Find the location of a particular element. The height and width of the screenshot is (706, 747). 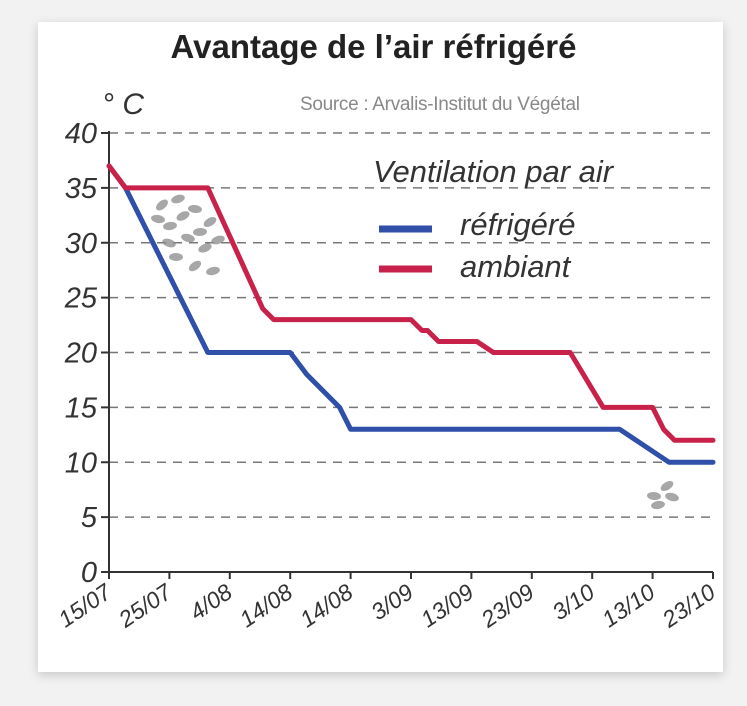

x-tick-label-3: 14/08 is located at coordinates (266, 605).